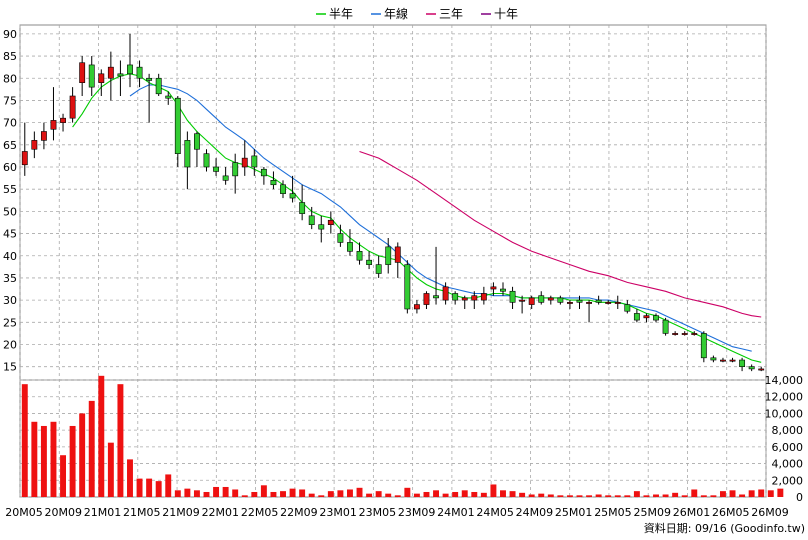 The width and height of the screenshot is (808, 540). I want to click on time-tick-label: 21M05, so click(142, 512).